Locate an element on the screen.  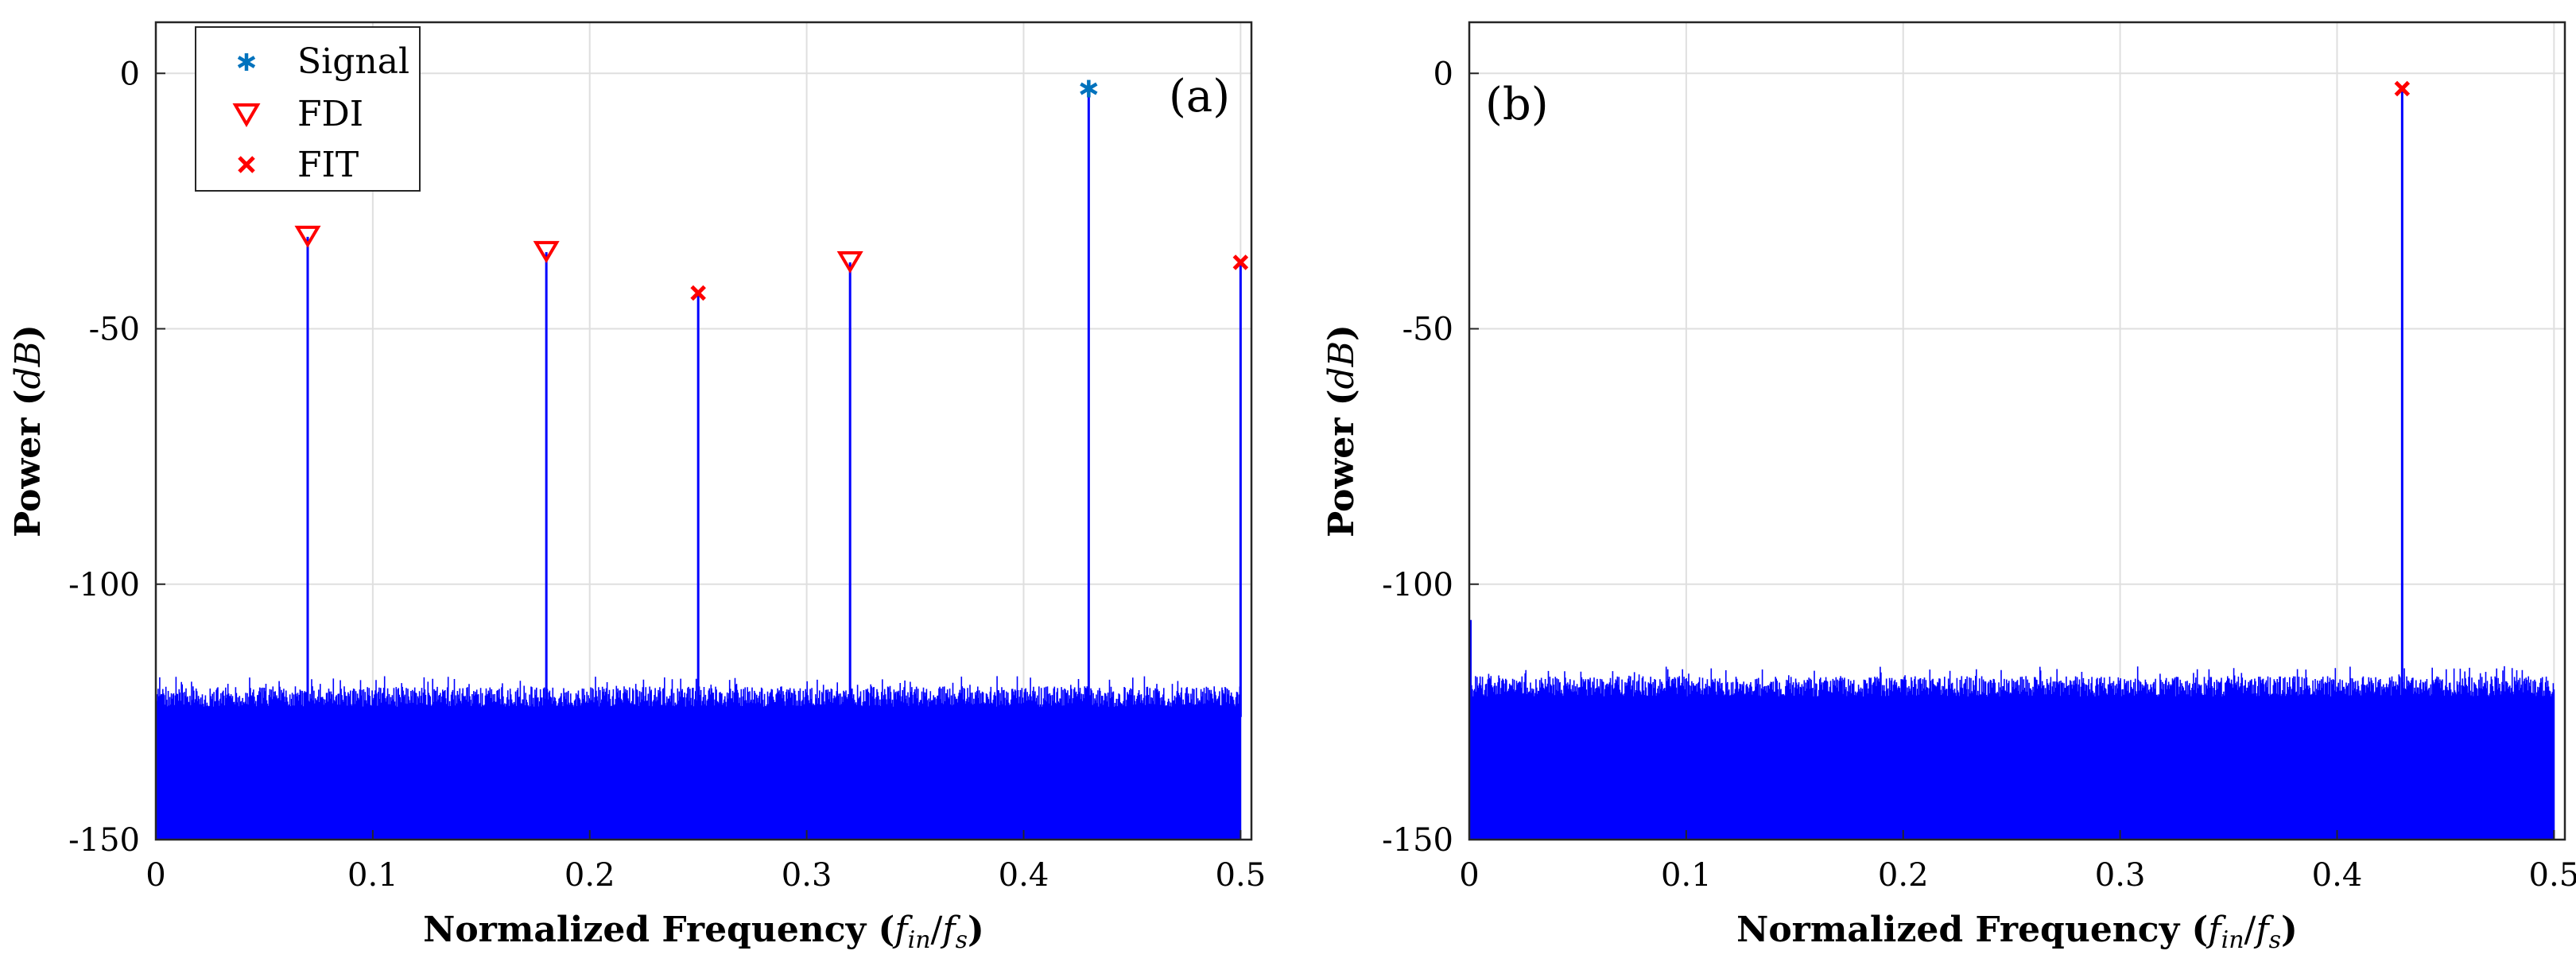
legend: Signal FDI FIT is located at coordinates (308, 109).